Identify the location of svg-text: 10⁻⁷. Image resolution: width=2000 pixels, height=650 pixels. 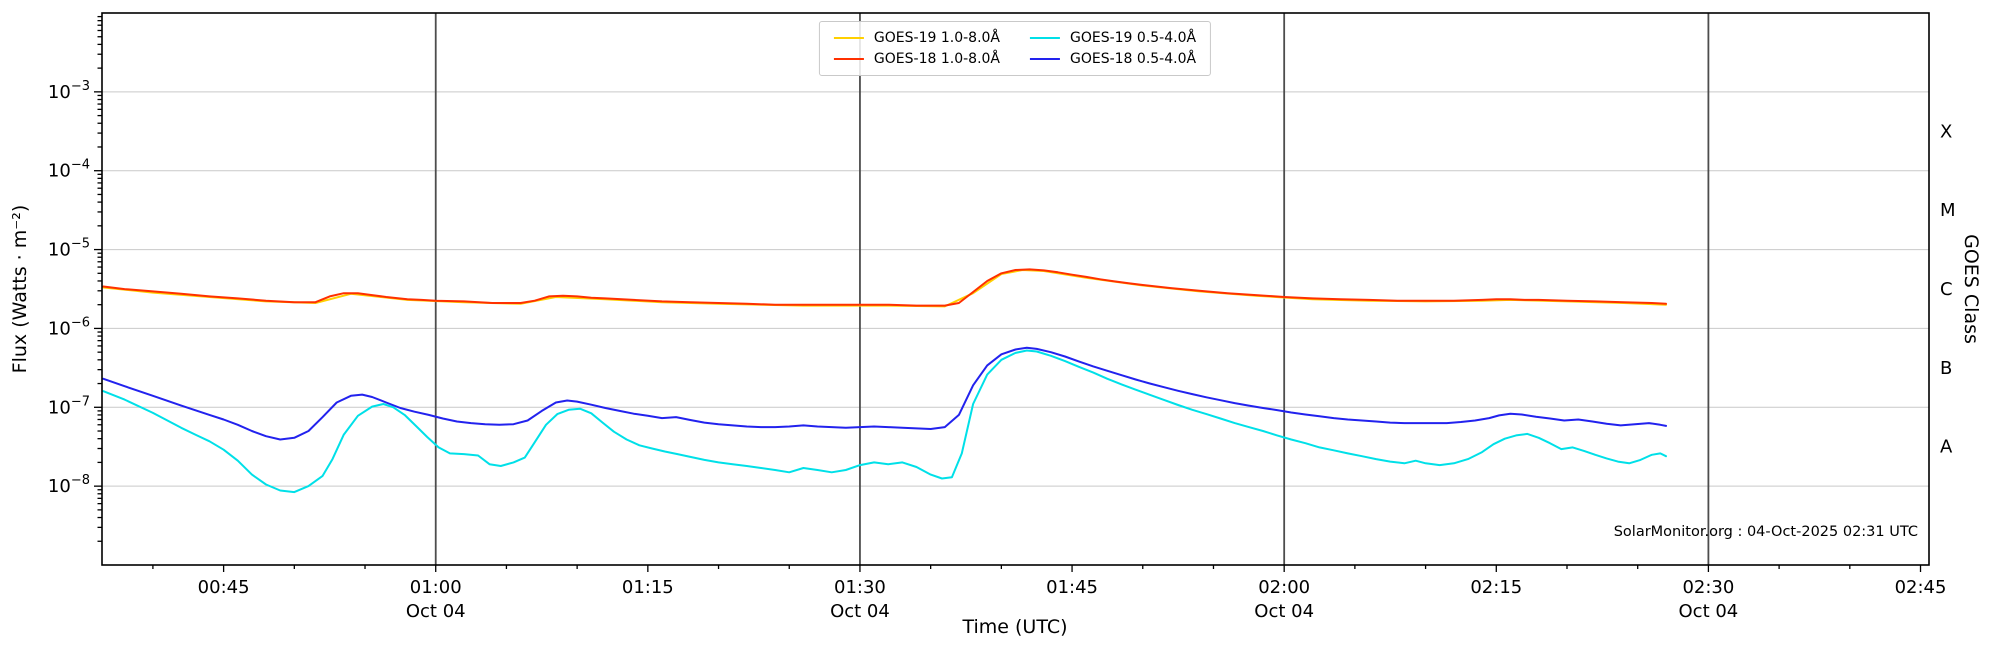
(69, 406).